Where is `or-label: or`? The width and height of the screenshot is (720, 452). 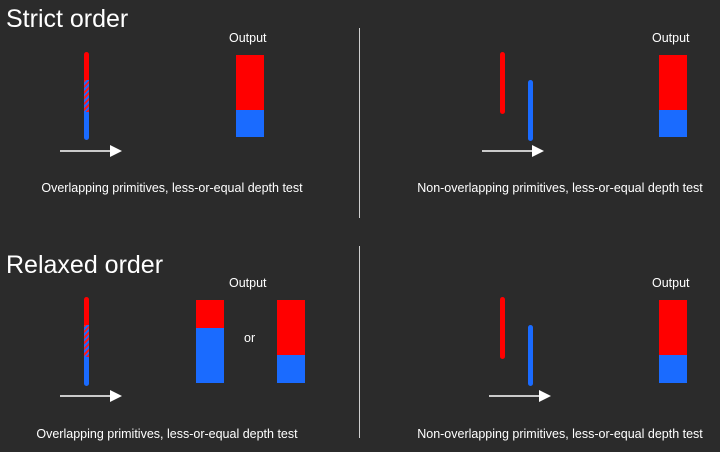 or-label: or is located at coordinates (250, 338).